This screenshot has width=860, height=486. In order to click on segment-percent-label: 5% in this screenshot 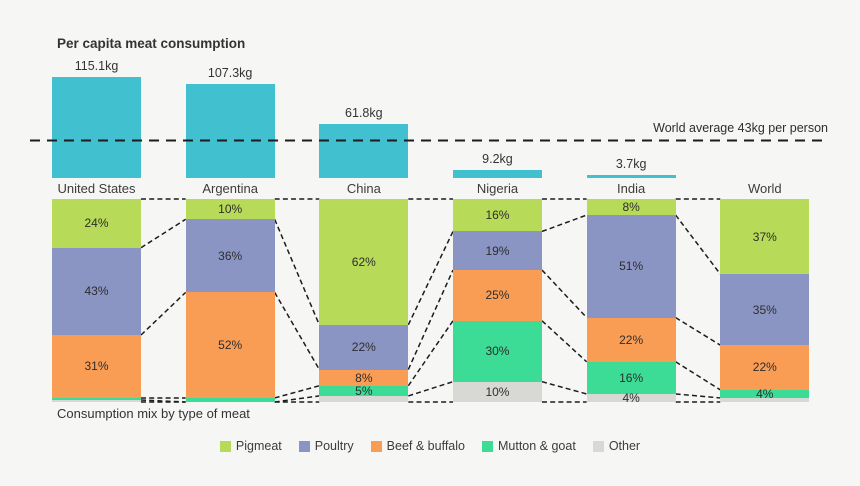, I will do `click(364, 390)`.